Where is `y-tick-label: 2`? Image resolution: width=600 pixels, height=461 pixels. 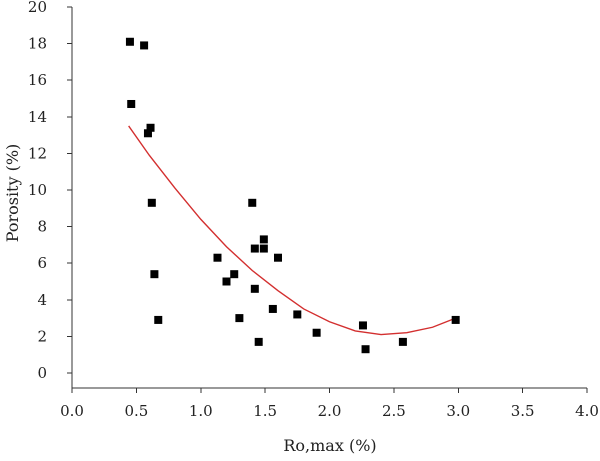
y-tick-label: 2 is located at coordinates (42, 336).